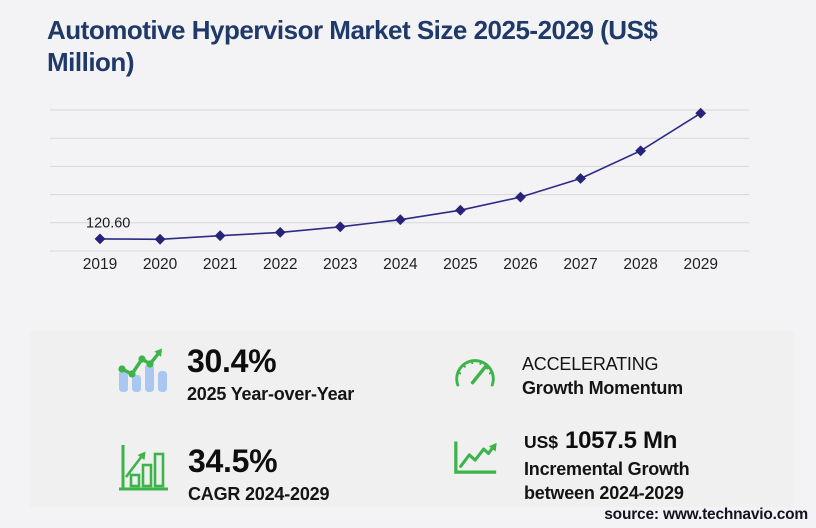 Image resolution: width=816 pixels, height=528 pixels. Describe the element at coordinates (108, 223) in the screenshot. I see `first-point-data-label: 120.60` at that location.